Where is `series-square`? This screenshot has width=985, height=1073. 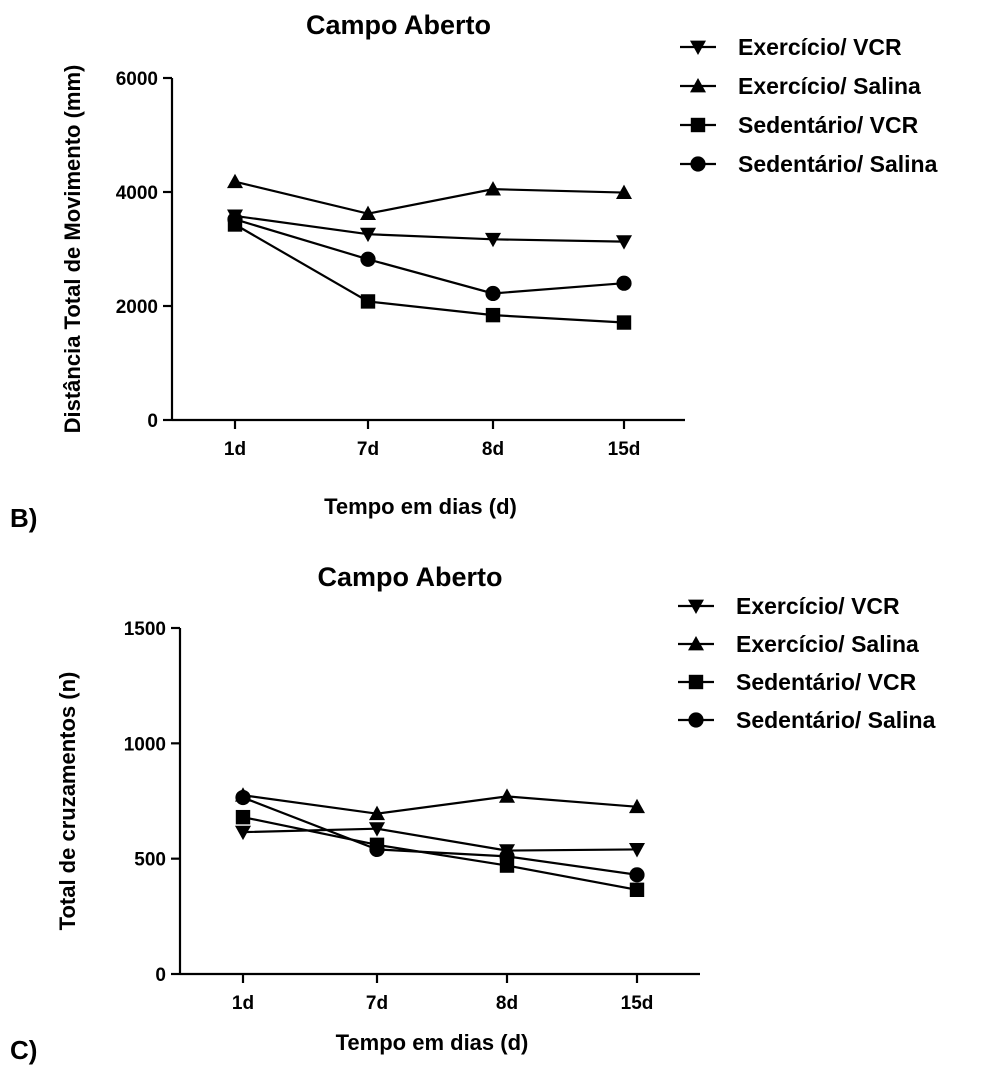
series-square is located at coordinates (429, 273).